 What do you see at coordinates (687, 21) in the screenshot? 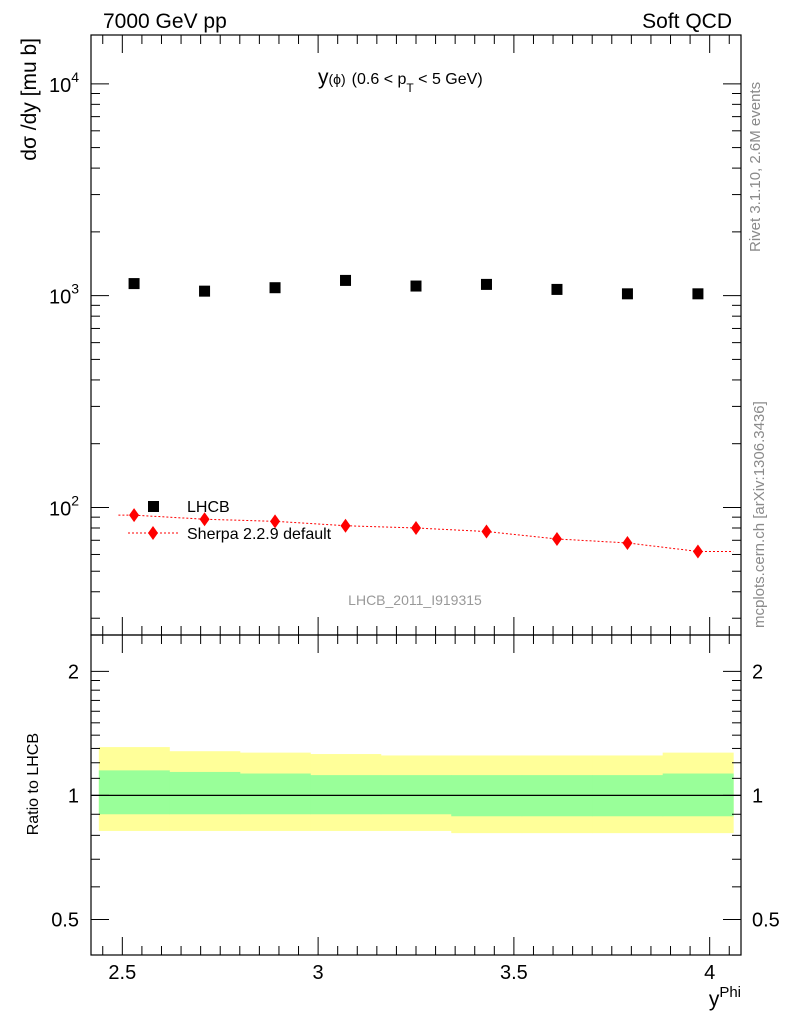
I see `header-right: Soft QCD` at bounding box center [687, 21].